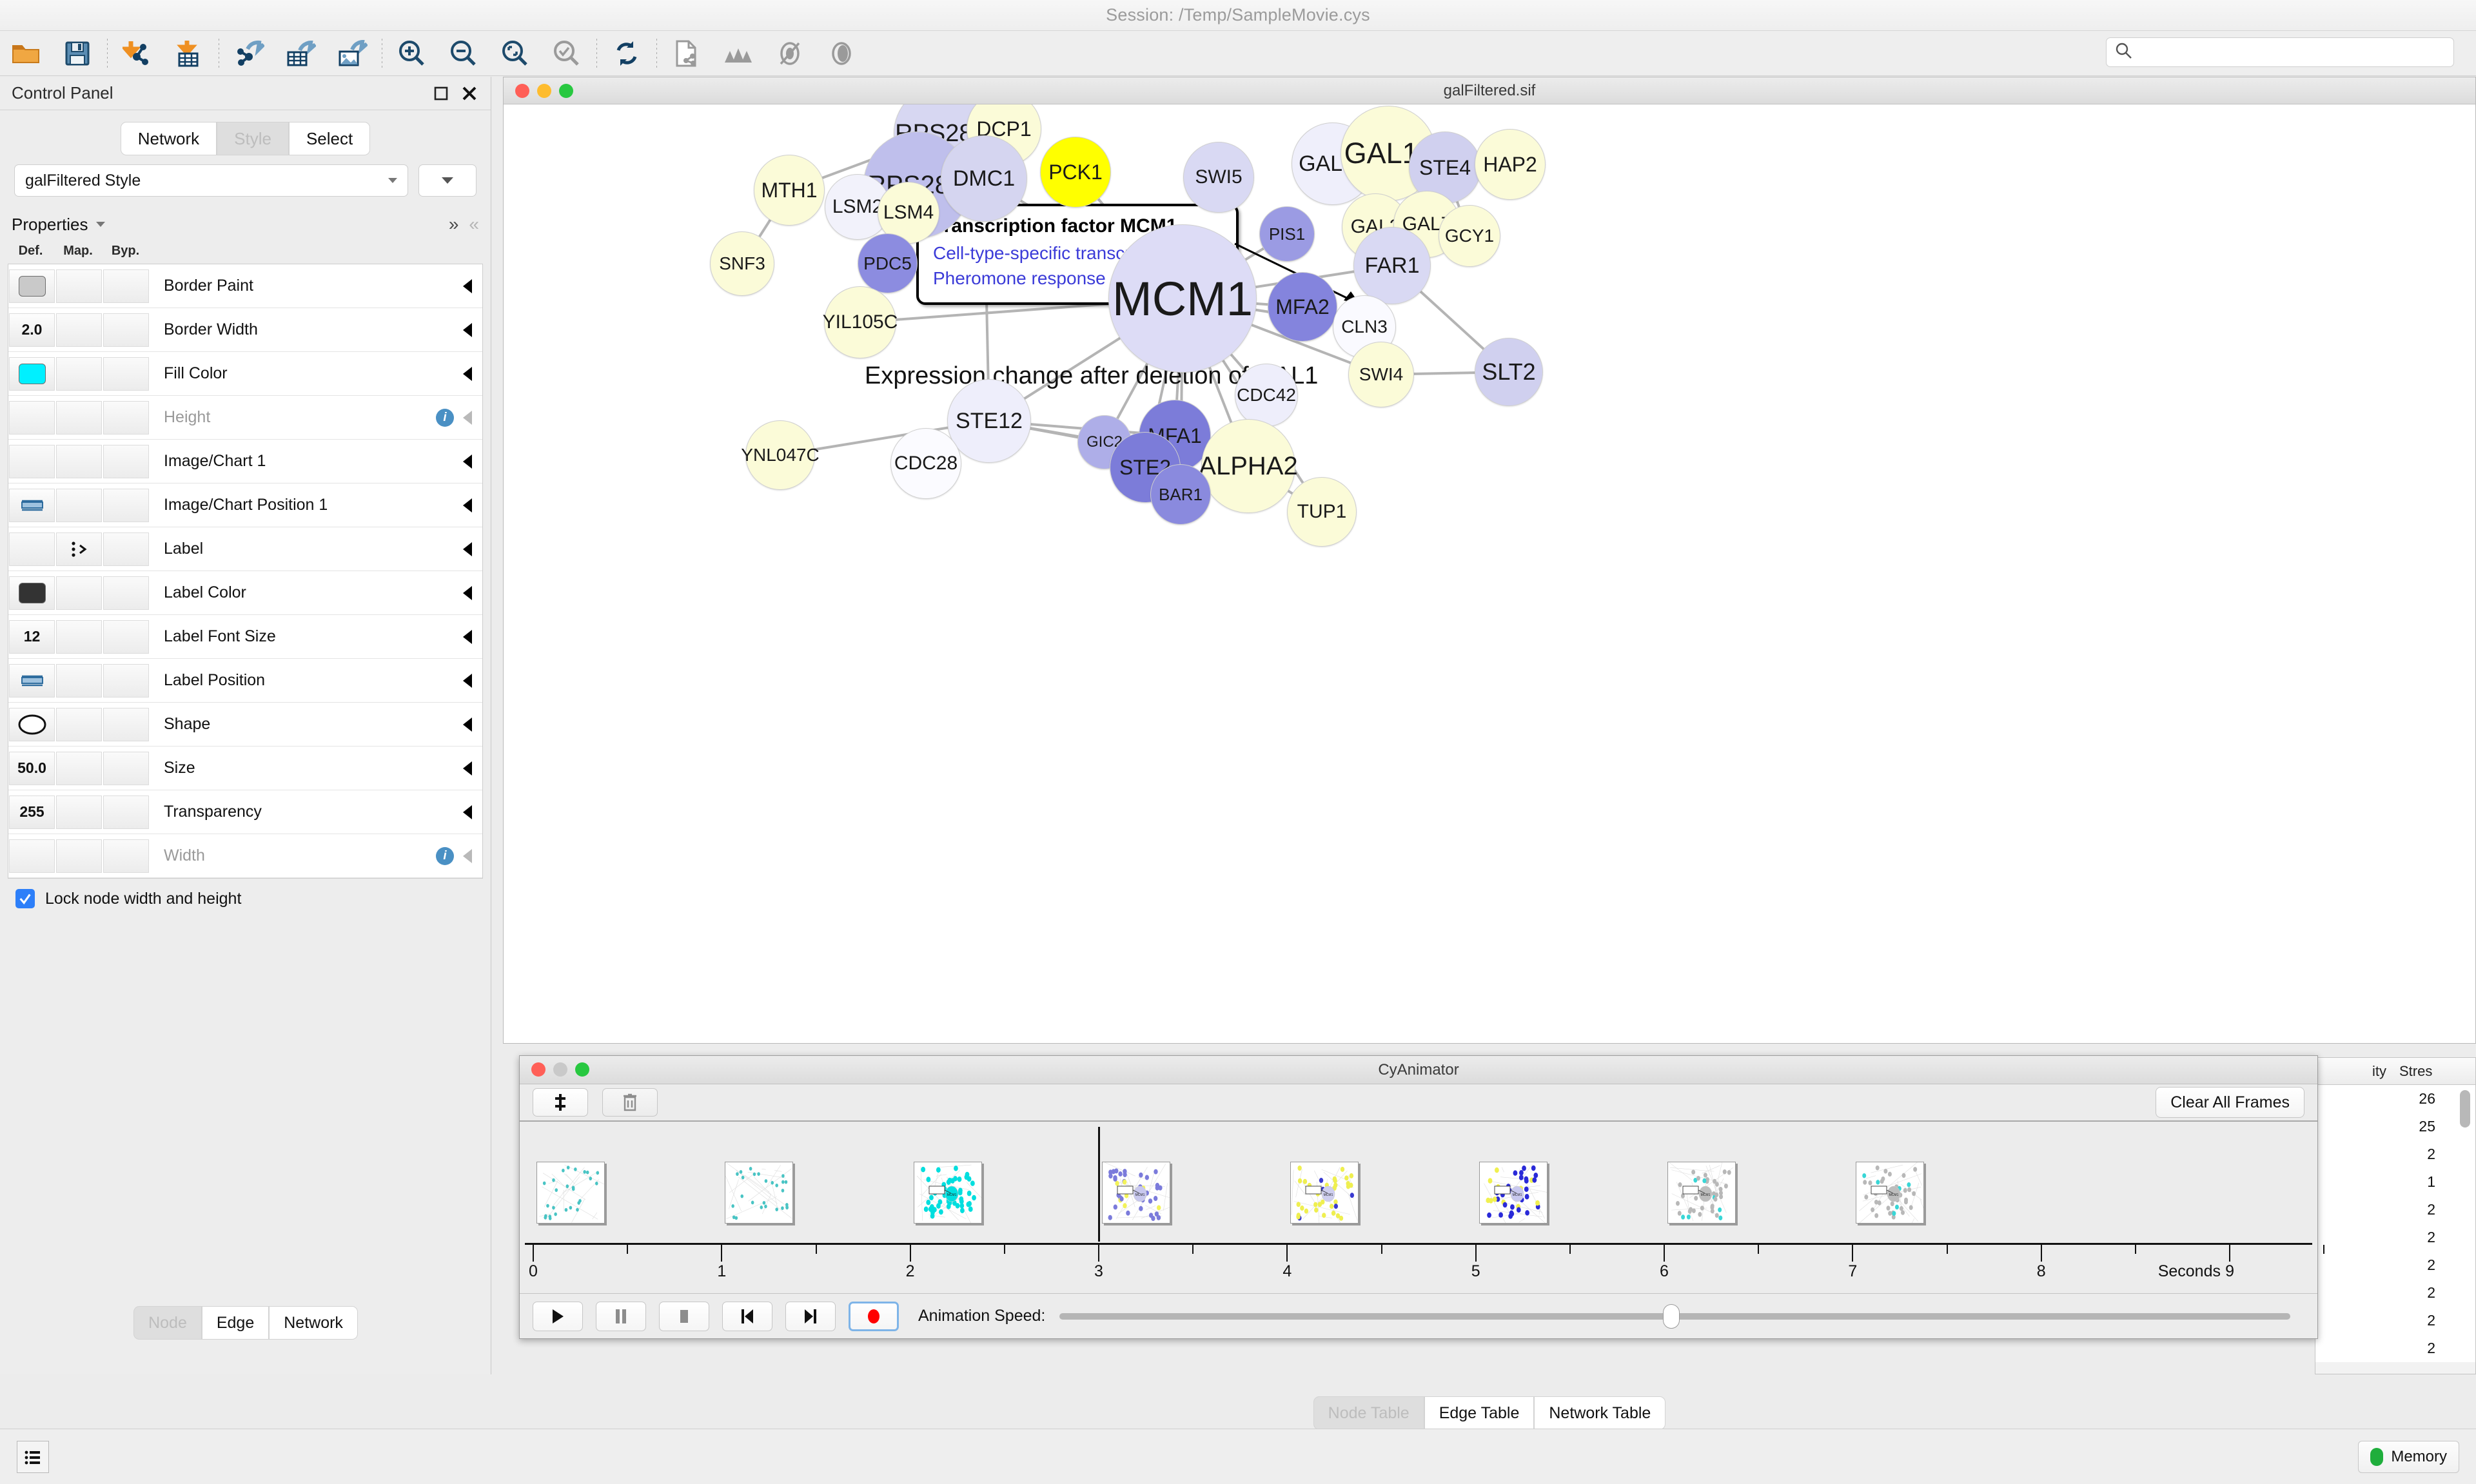 The width and height of the screenshot is (2476, 1484). Describe the element at coordinates (1287, 234) in the screenshot. I see `network-node: PIS1` at that location.